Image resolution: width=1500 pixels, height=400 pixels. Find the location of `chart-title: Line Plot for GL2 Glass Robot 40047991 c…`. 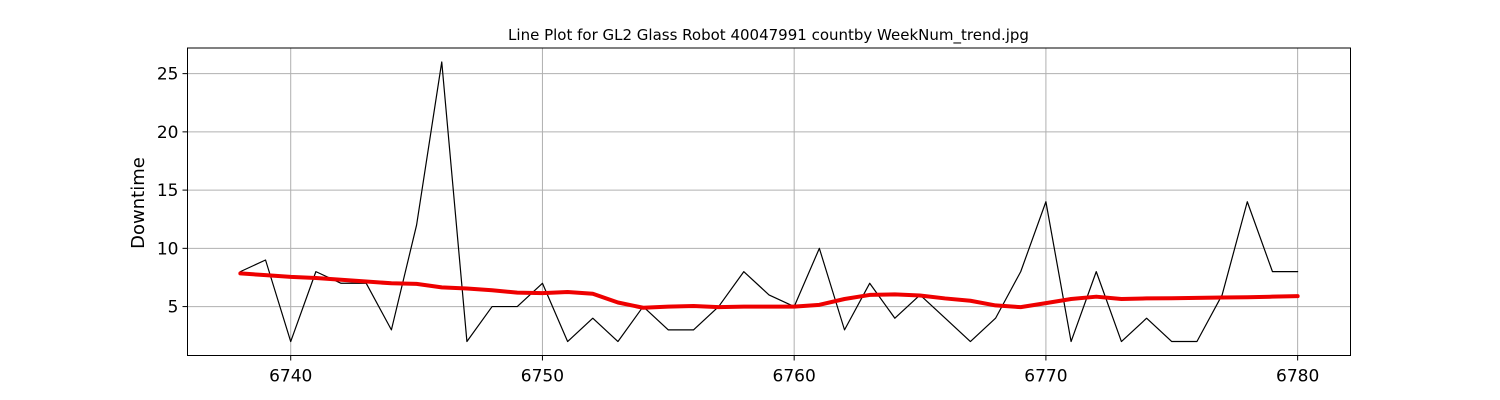

chart-title: Line Plot for GL2 Glass Robot 40047991 c… is located at coordinates (768, 35).